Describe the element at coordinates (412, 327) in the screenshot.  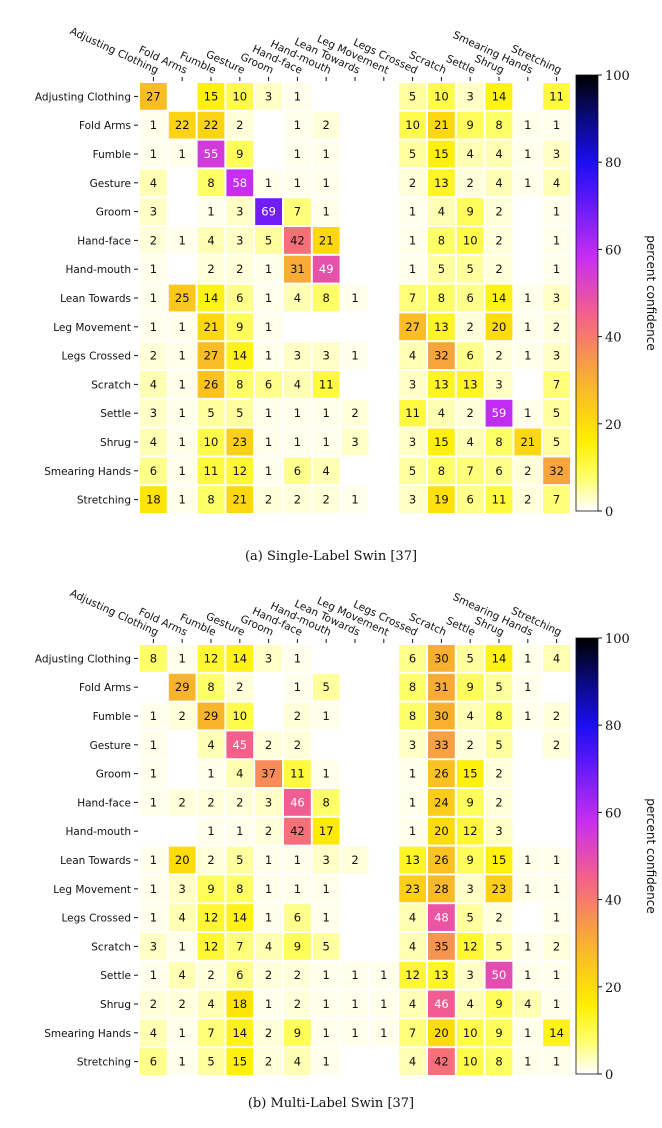
I see `cell-value: 27` at that location.